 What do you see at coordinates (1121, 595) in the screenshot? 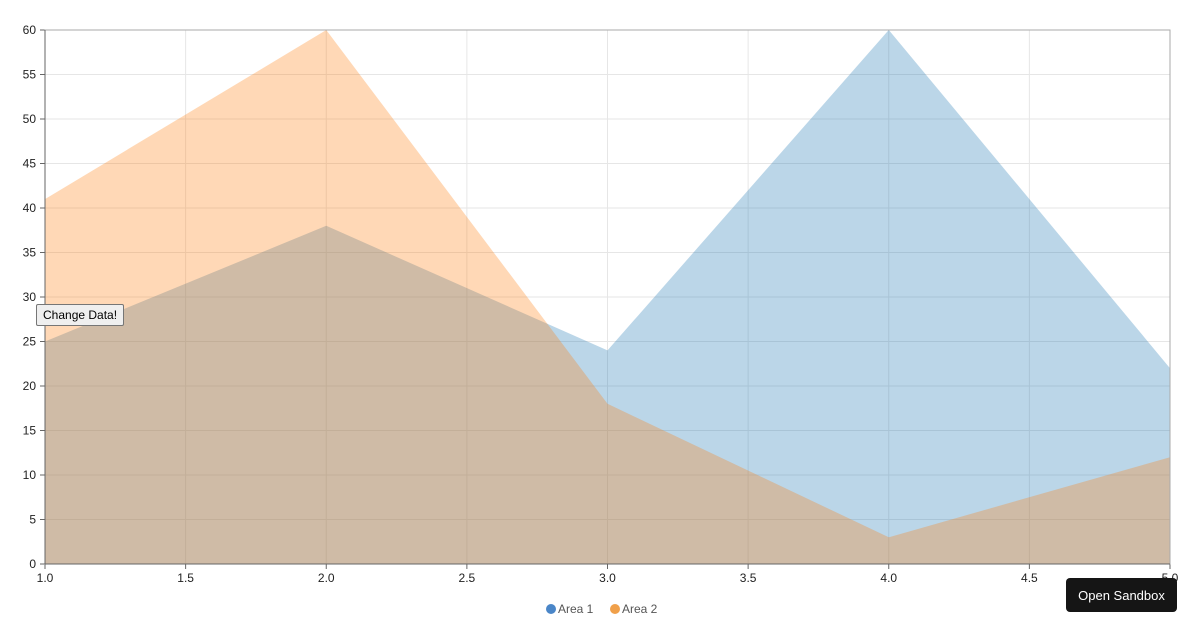
I see `open-sandbox-button: Open Sandbox` at bounding box center [1121, 595].